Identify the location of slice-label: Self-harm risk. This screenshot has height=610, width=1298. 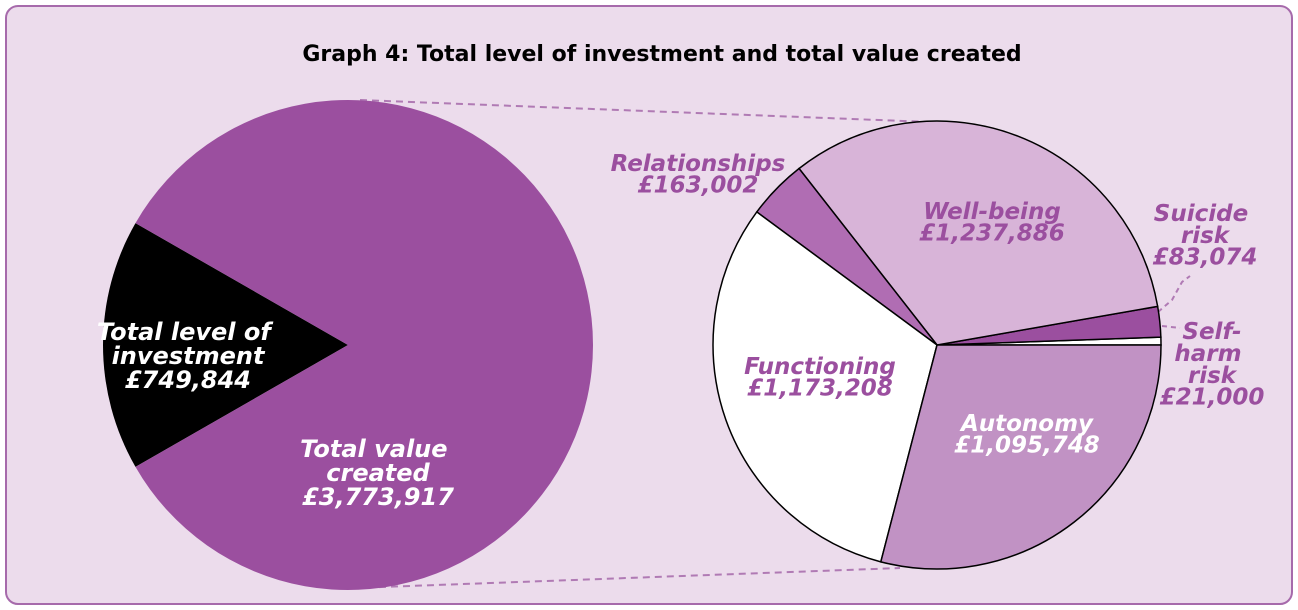
(1211, 354).